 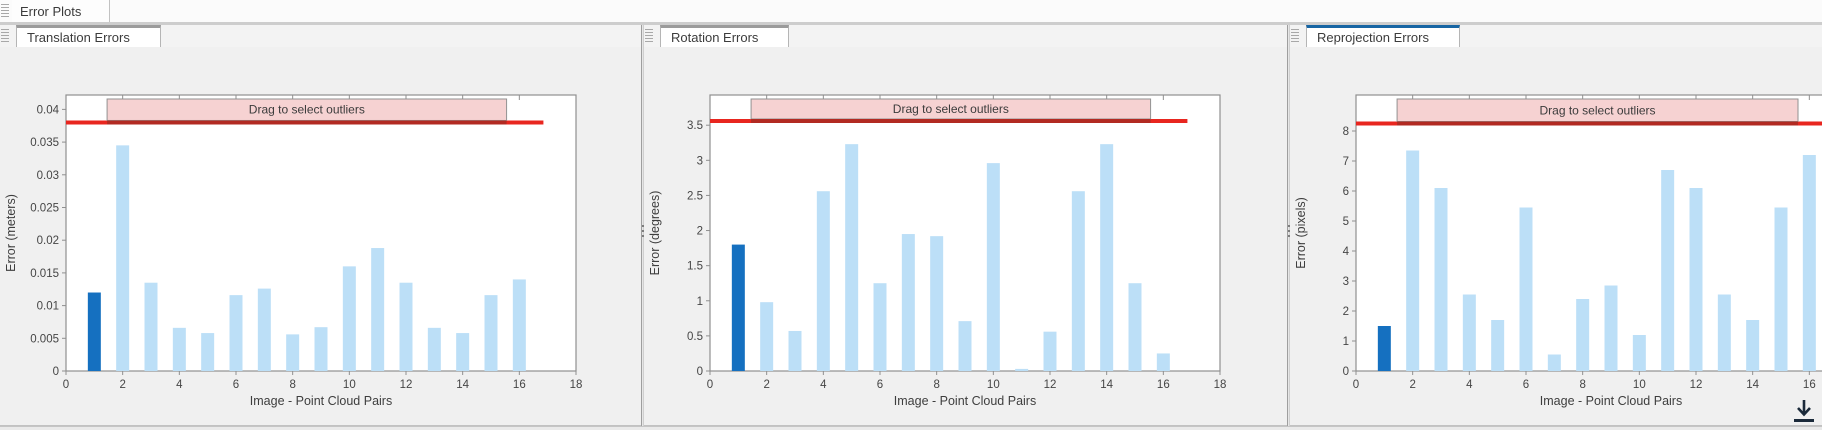 I want to click on y-tick-label: 0.035, so click(x=44, y=143).